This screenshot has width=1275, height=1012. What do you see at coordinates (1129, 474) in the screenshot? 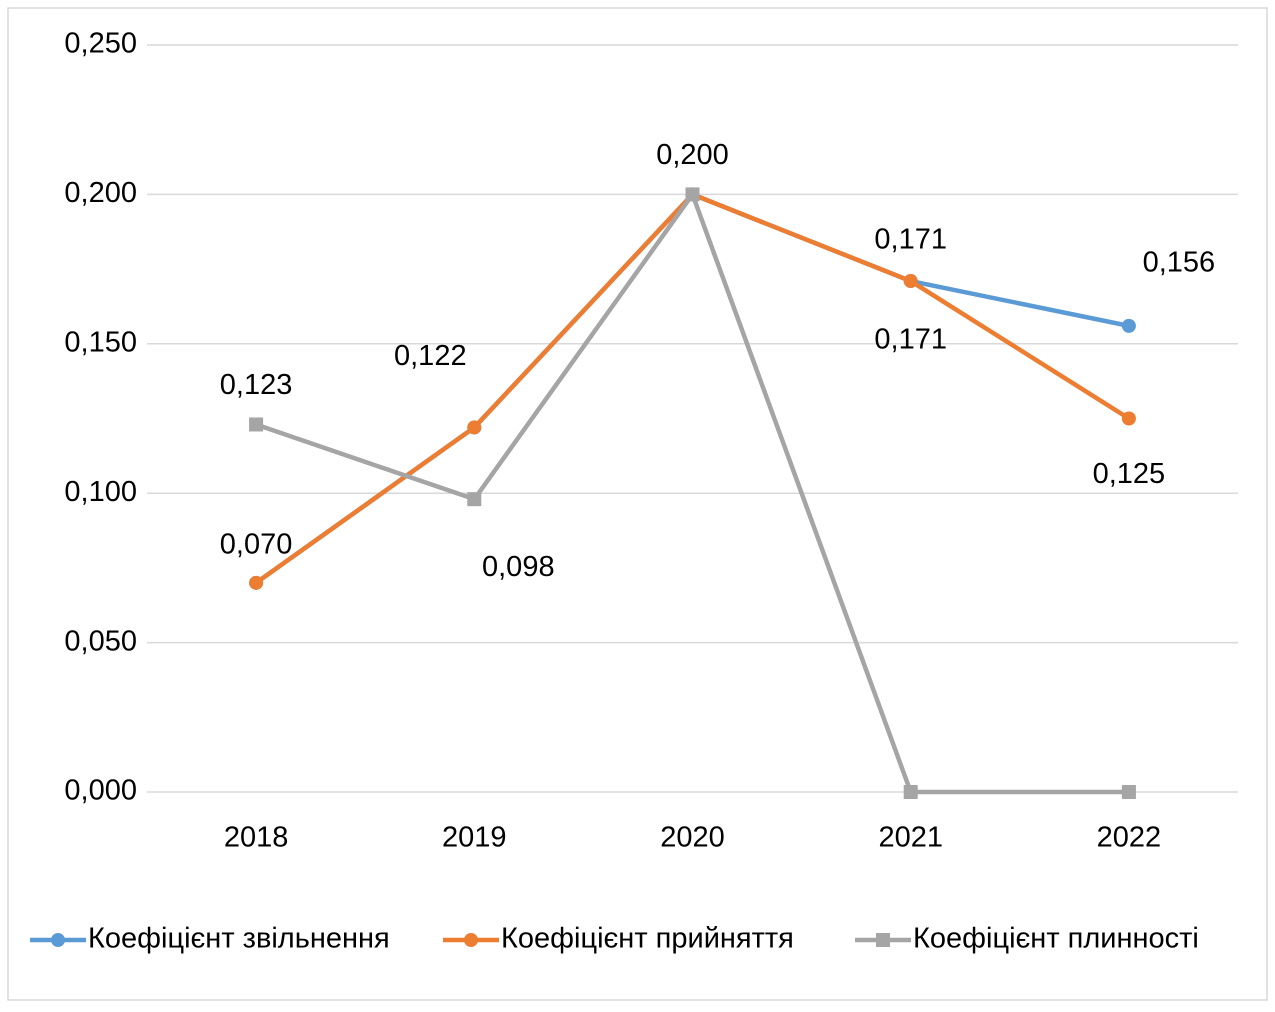
I see `data-label: 0,125` at bounding box center [1129, 474].